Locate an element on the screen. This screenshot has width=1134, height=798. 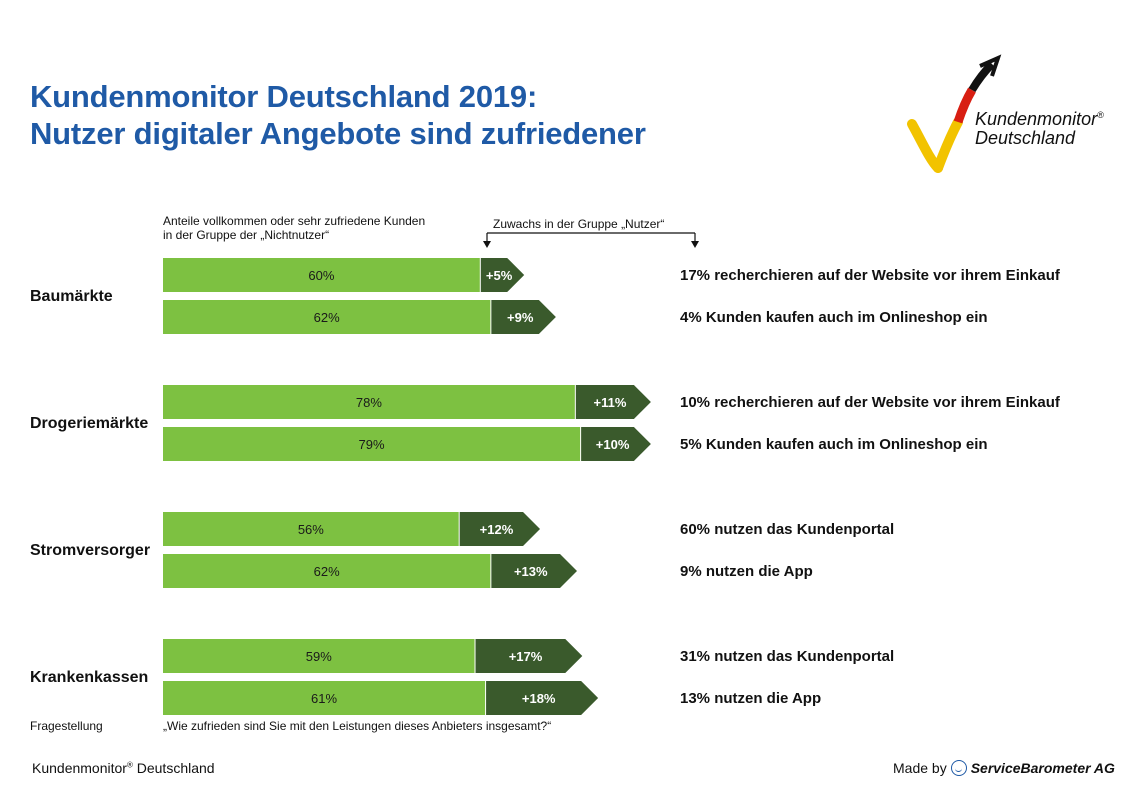
base-value-label: 61% is located at coordinates (324, 698).